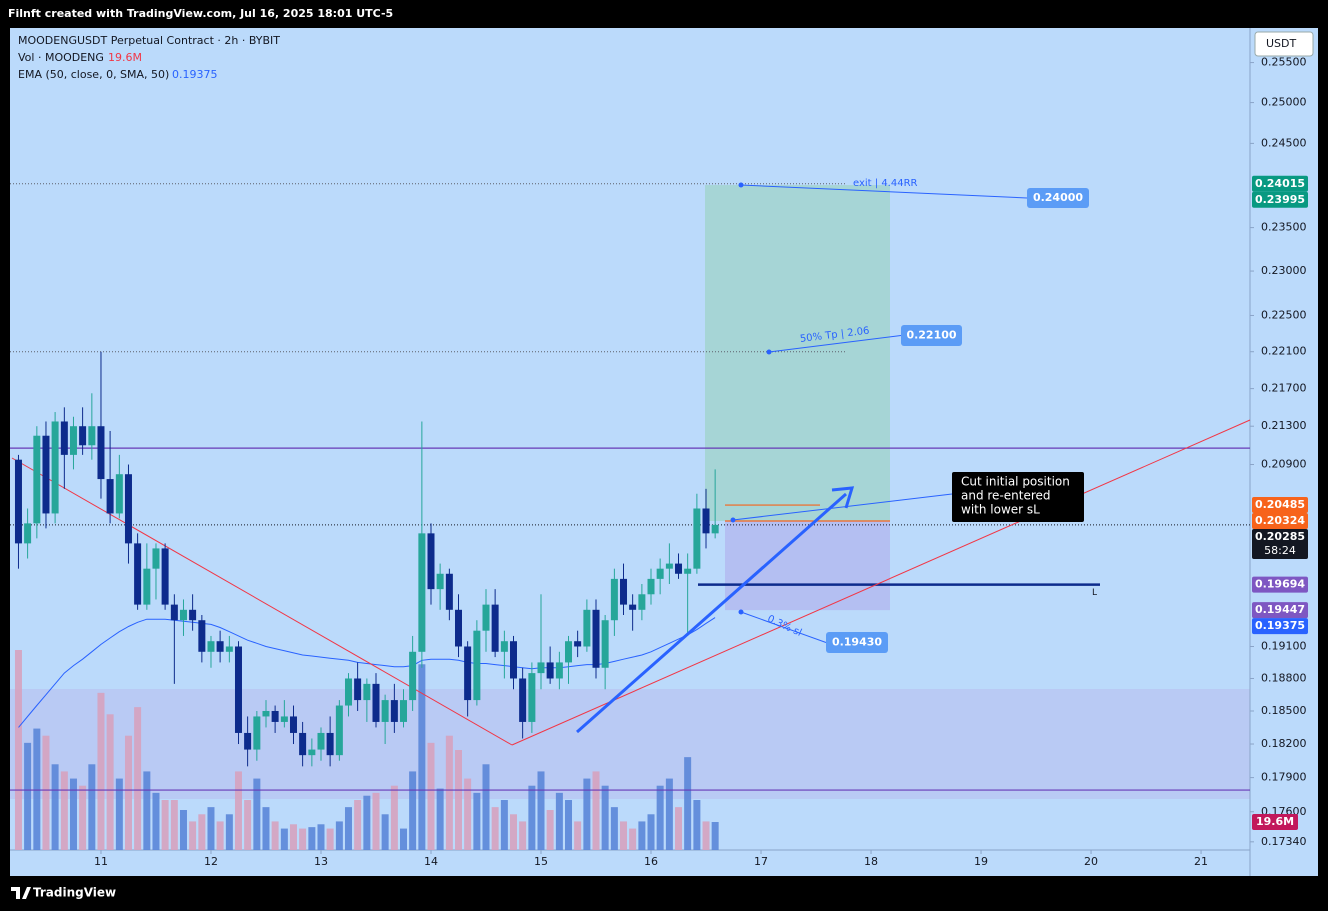 The image size is (1328, 911). What do you see at coordinates (733, 520) in the screenshot?
I see `note-dot` at bounding box center [733, 520].